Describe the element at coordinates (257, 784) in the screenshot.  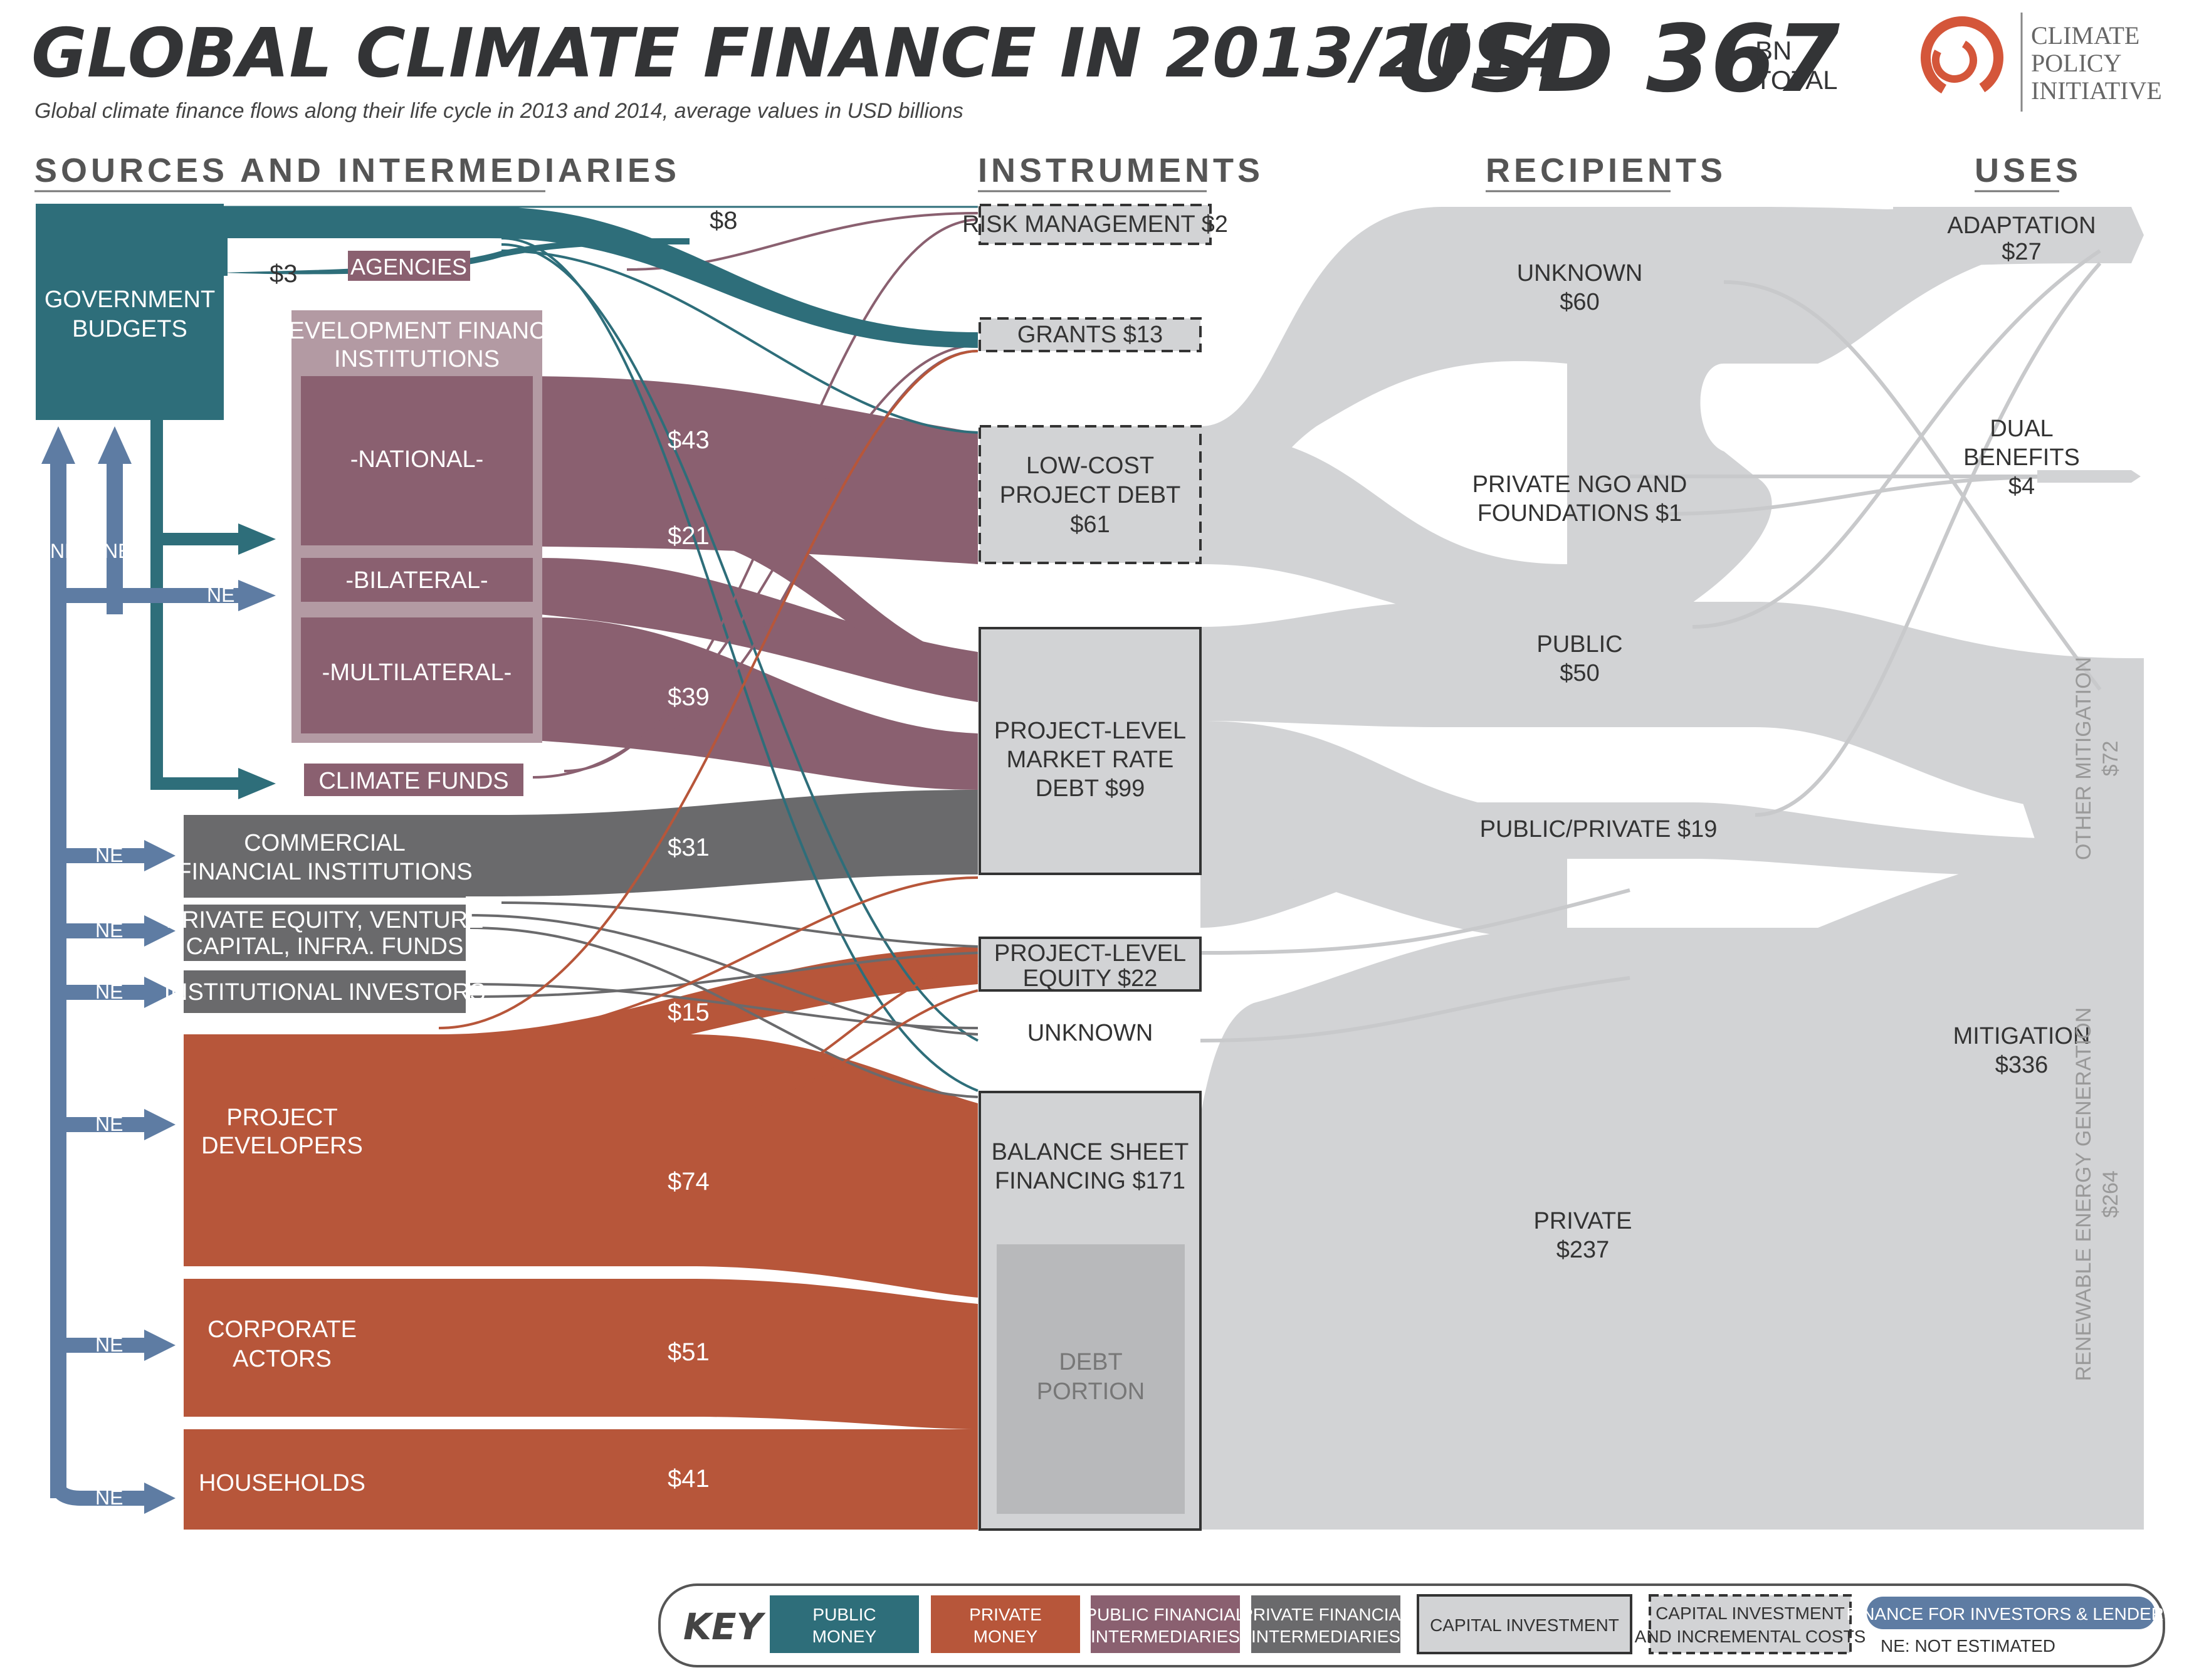
I see `arrow-gov-climate-funds` at that location.